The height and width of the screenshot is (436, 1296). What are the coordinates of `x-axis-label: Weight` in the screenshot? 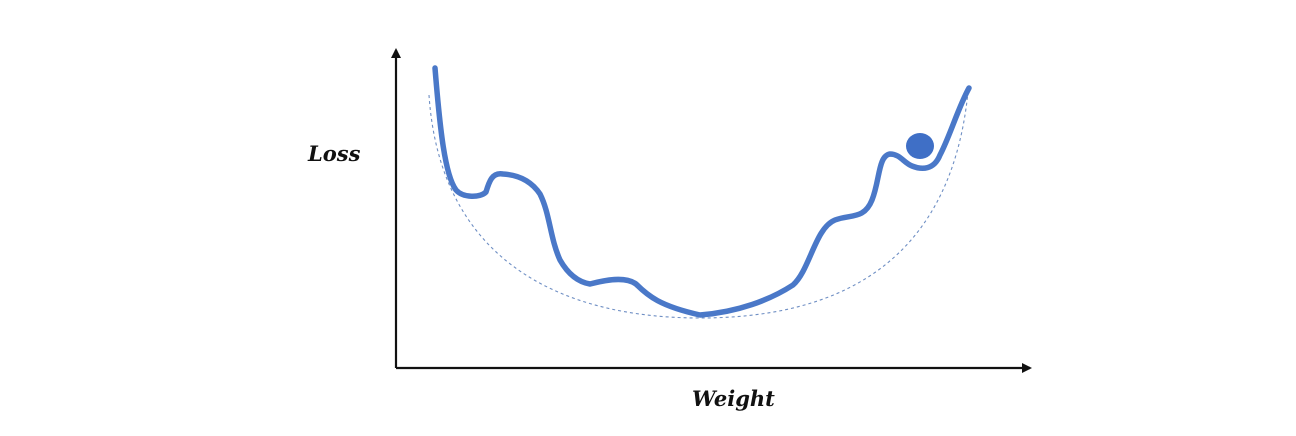 It's located at (733, 398).